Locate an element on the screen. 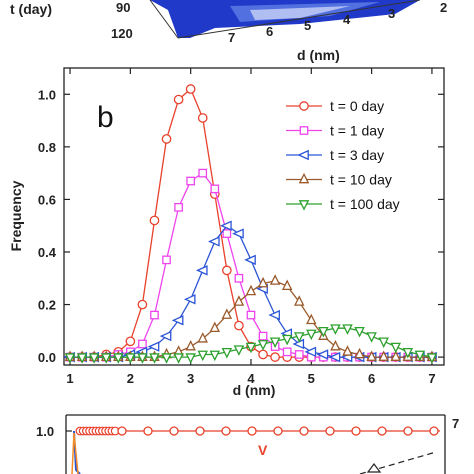 The width and height of the screenshot is (474, 474). x-tick-label: 4 is located at coordinates (251, 378).